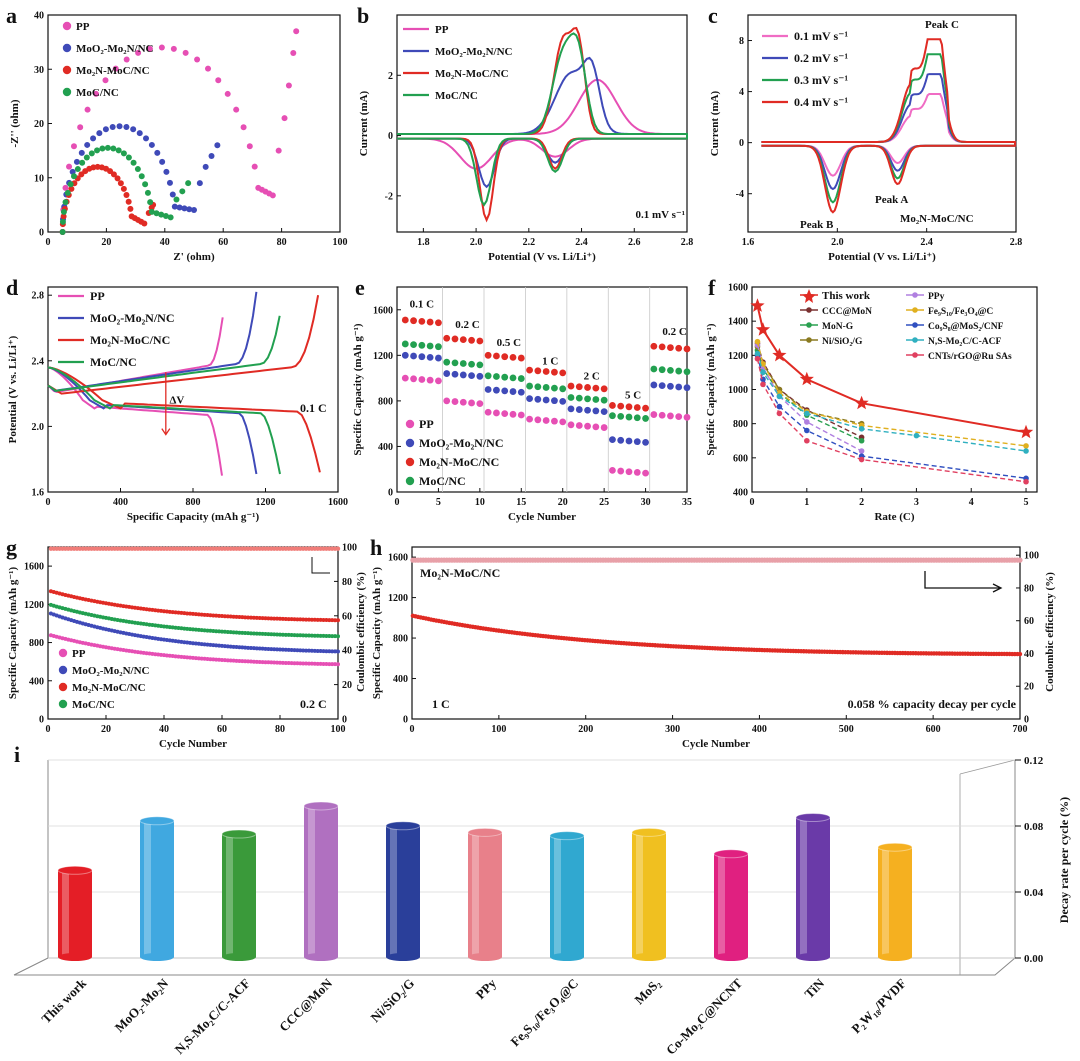 The image size is (1080, 1061). Describe the element at coordinates (966, 327) in the screenshot. I see `legend-entry: Co₉S₈@MoS₂/CNF` at that location.